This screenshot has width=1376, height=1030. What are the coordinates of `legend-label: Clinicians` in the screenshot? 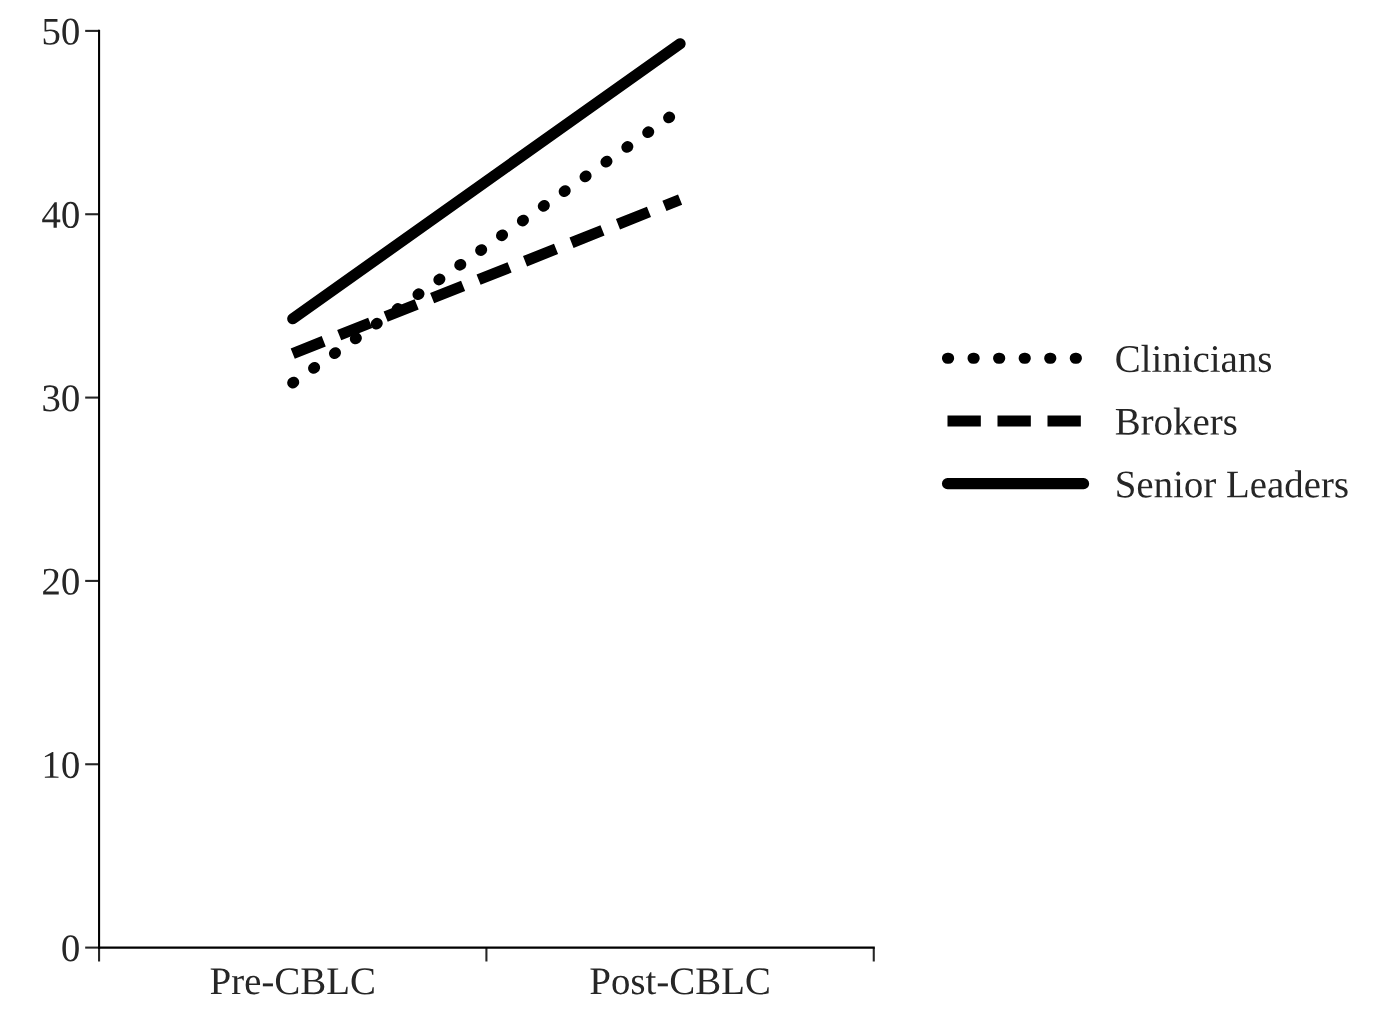 It's located at (1194, 358).